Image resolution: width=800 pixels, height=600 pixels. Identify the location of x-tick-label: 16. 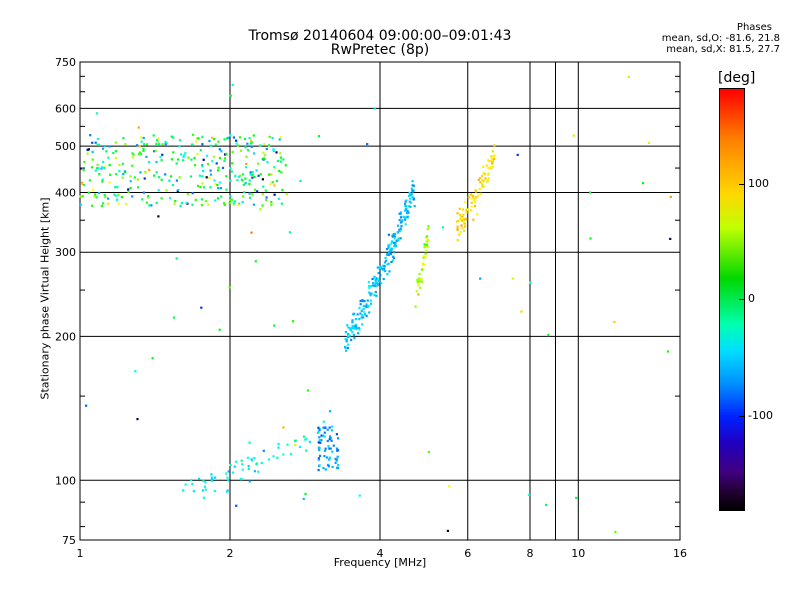
(680, 553).